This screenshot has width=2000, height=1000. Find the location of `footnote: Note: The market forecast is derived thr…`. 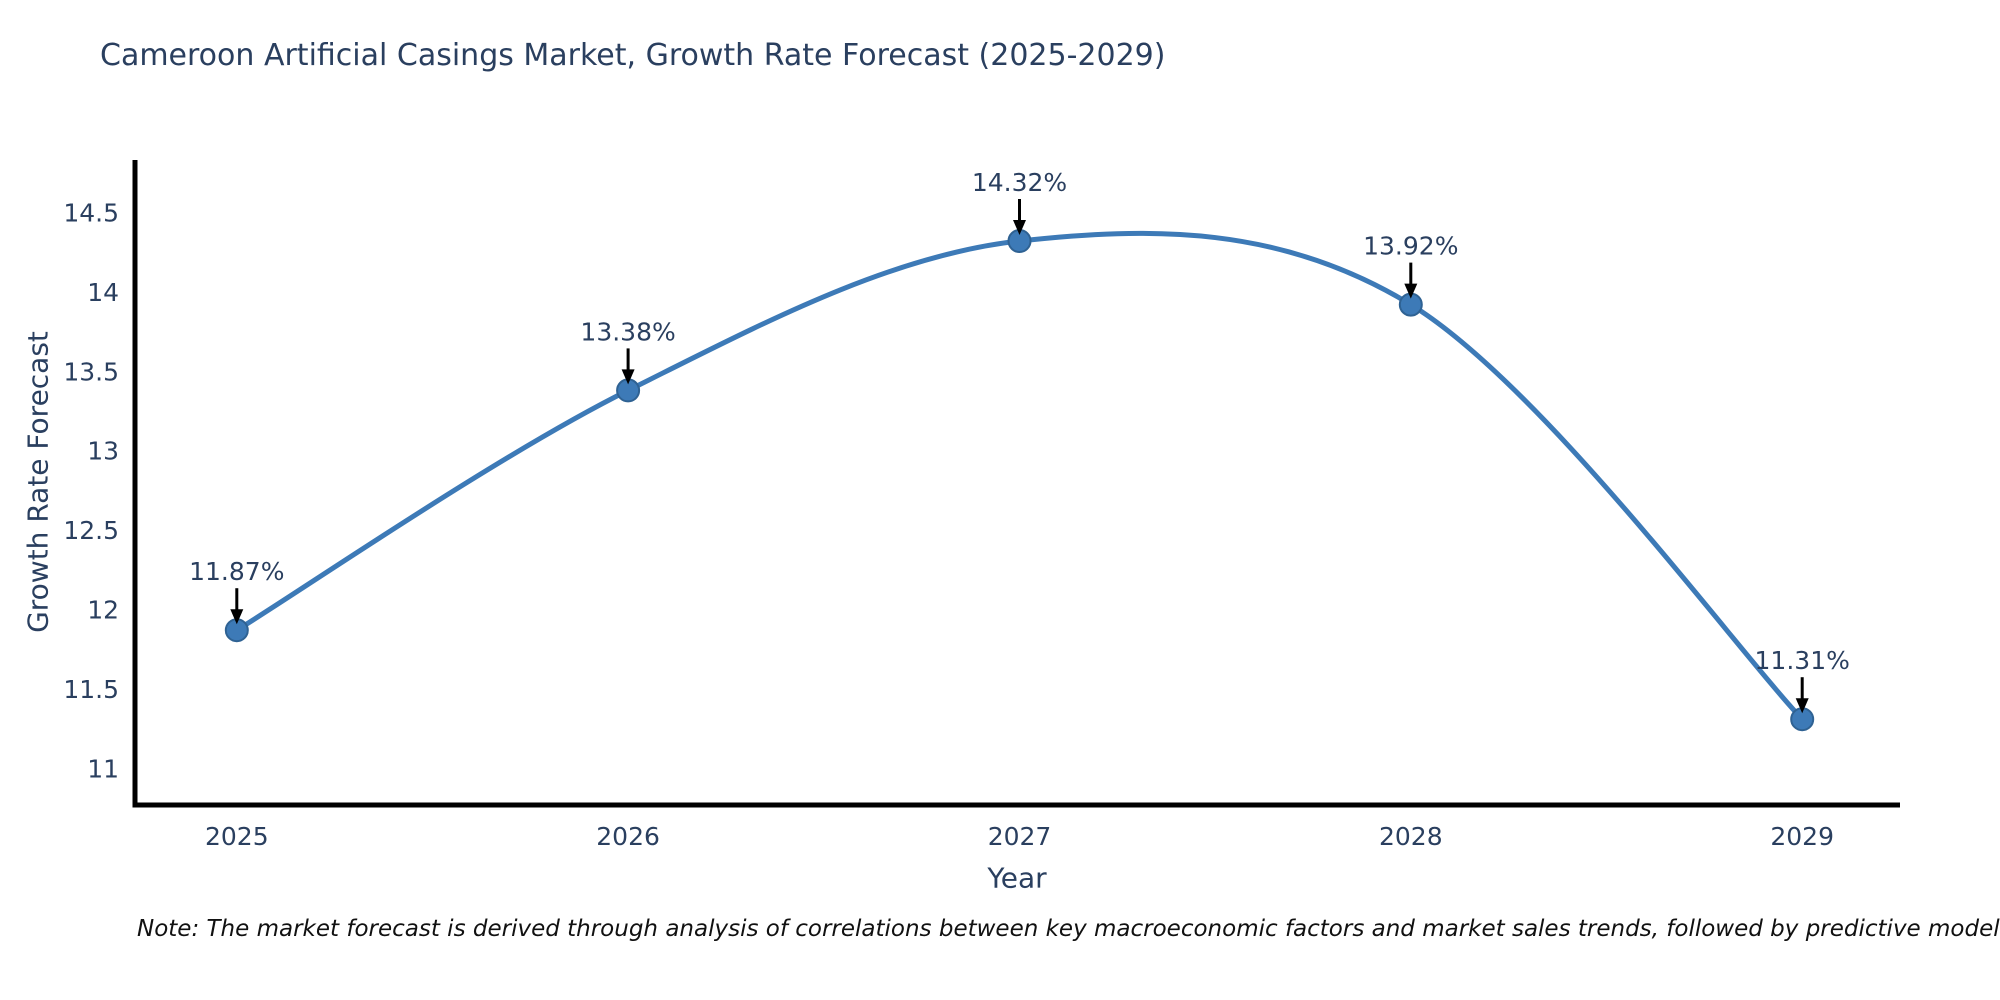

footnote: Note: The market forecast is derived thr… is located at coordinates (1068, 929).